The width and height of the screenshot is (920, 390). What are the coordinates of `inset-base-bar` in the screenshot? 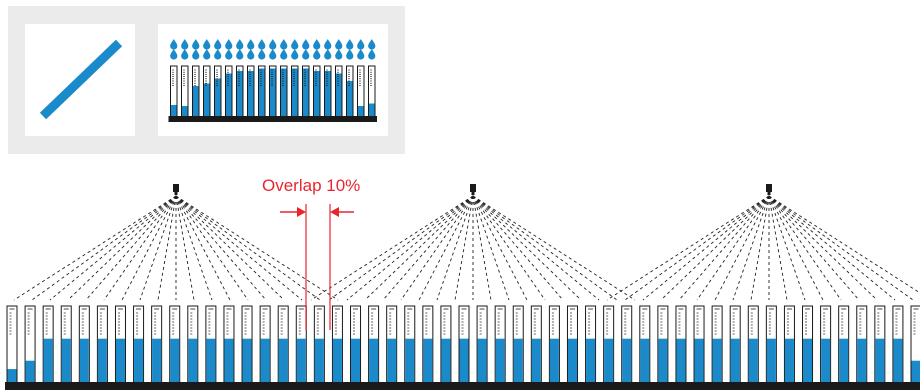 It's located at (272, 119).